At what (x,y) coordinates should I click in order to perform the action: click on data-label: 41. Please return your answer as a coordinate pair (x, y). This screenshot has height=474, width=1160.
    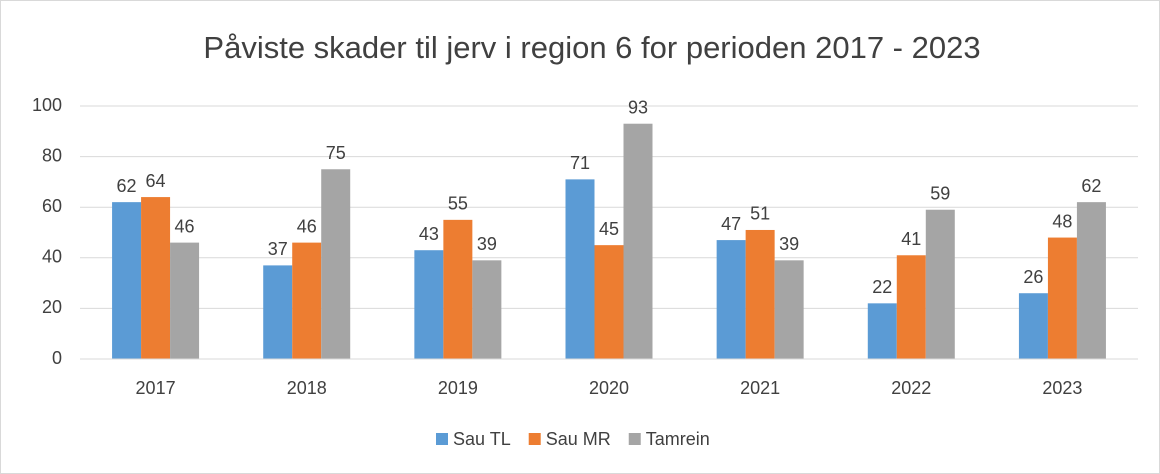
    Looking at the image, I should click on (911, 239).